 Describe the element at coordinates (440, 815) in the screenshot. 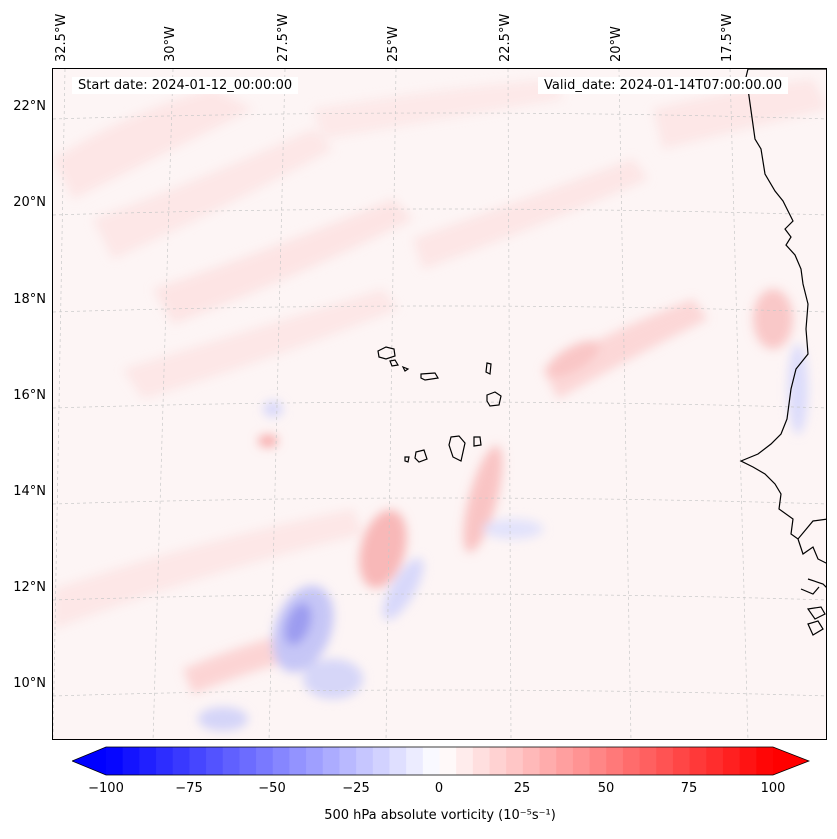

I see `colorbar-label: 500 hPa absolute vorticity (10⁻⁵s⁻¹)` at that location.